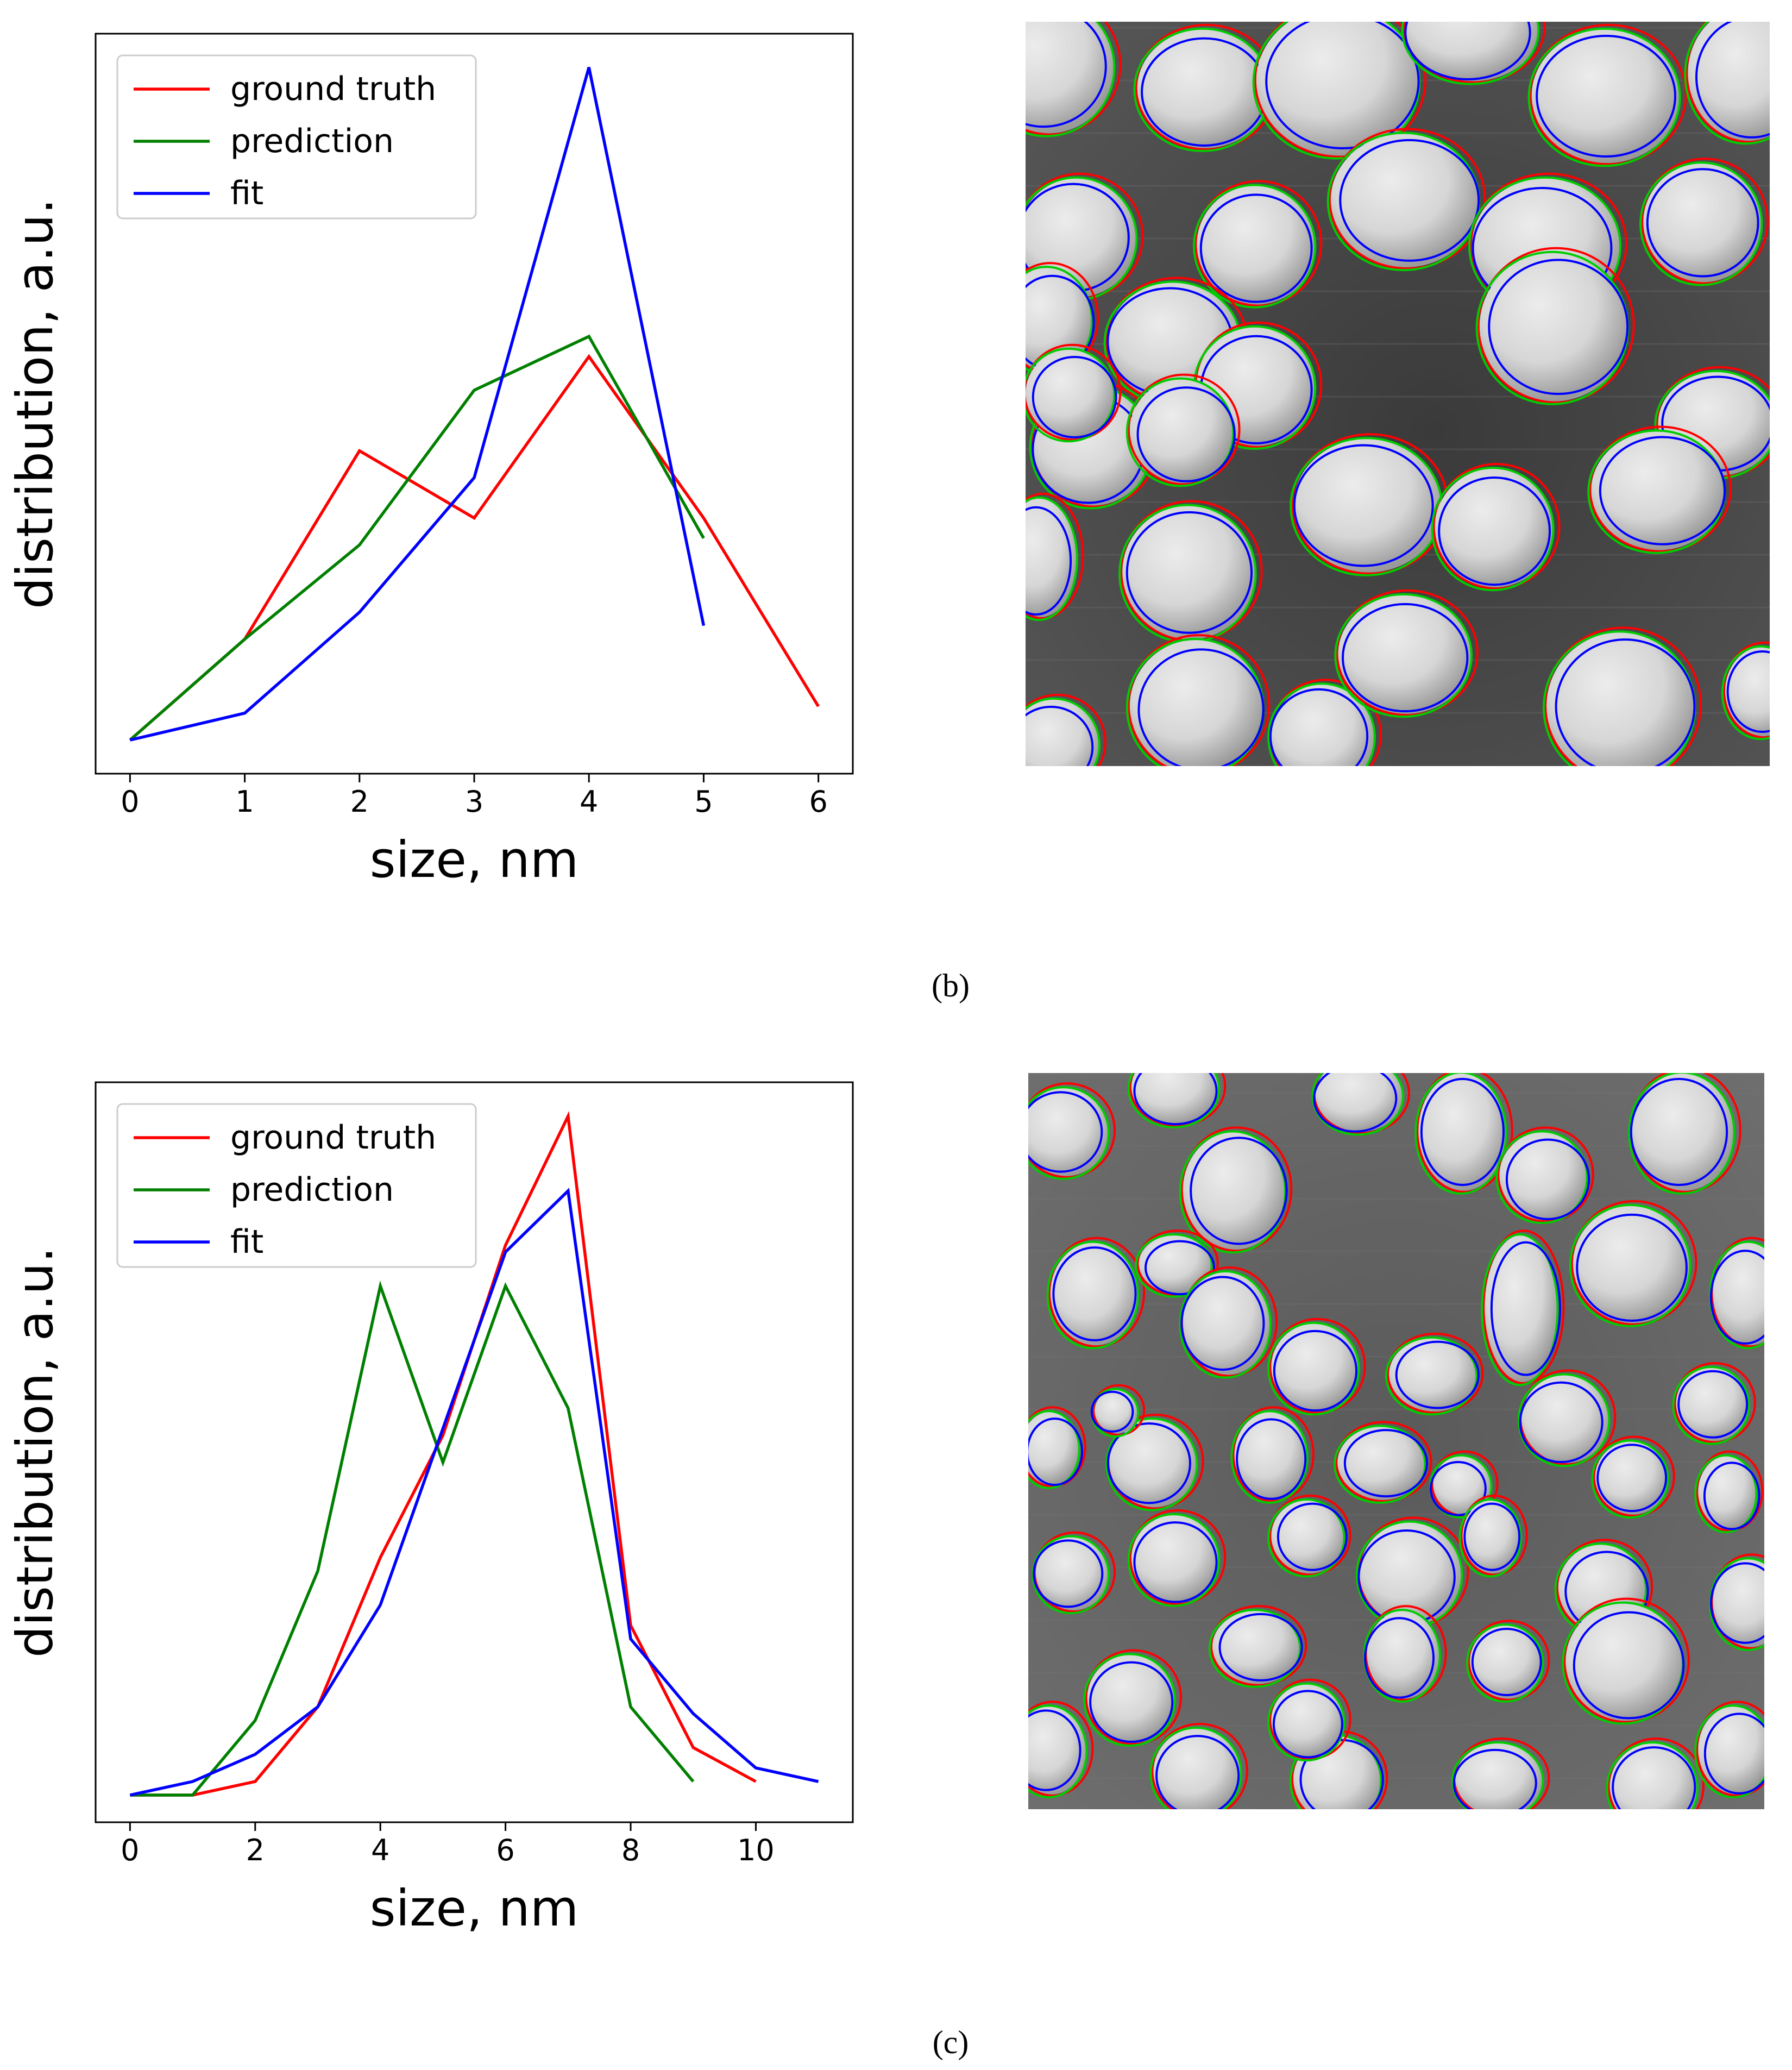 The width and height of the screenshot is (1792, 2070). What do you see at coordinates (756, 1850) in the screenshot?
I see `x-tick-label: 10` at bounding box center [756, 1850].